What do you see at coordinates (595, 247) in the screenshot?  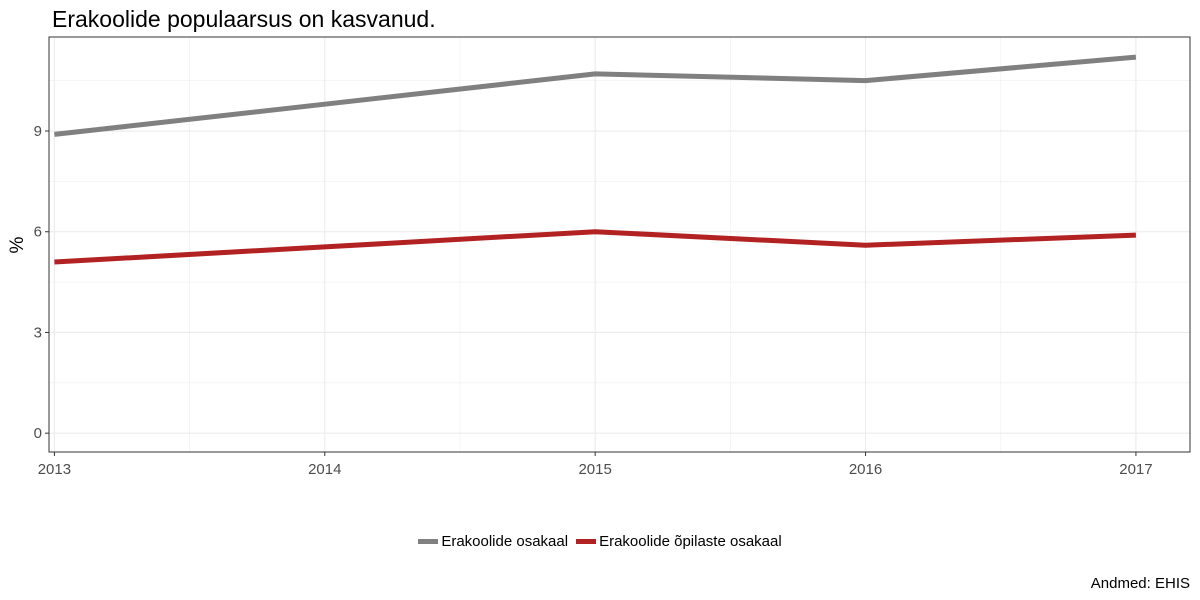 I see `series-line-erakoolide-opilaste-osakaal` at bounding box center [595, 247].